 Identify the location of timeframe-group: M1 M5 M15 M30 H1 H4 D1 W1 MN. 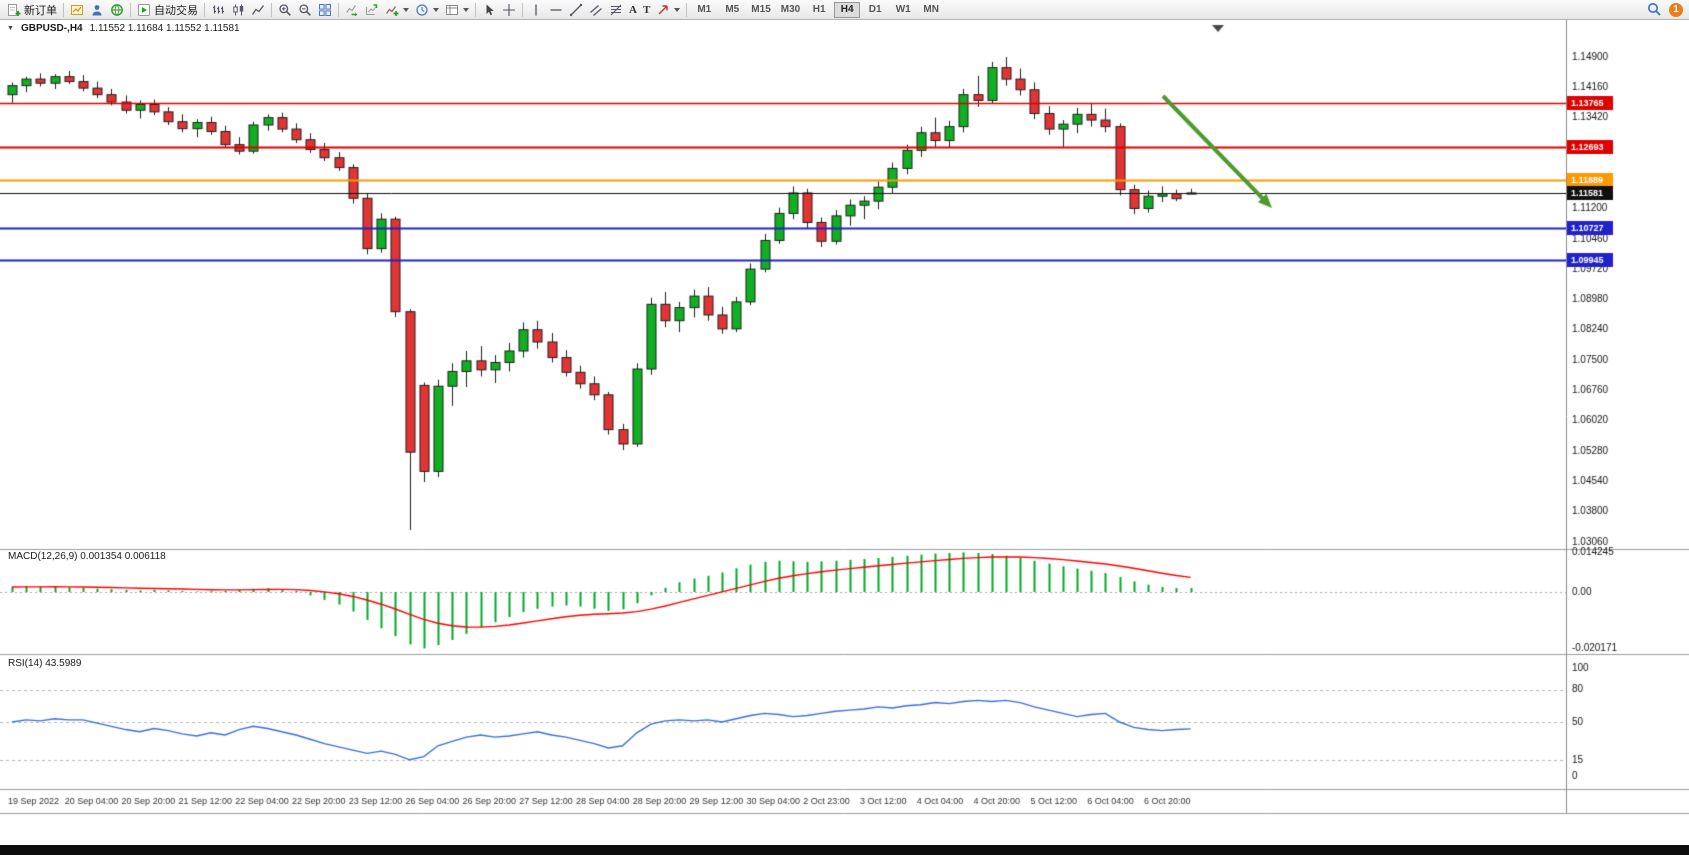
(817, 10).